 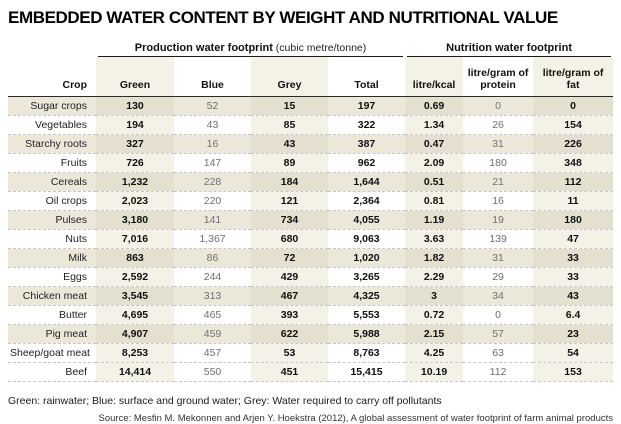 I want to click on value-cell: 0.81, so click(x=434, y=201).